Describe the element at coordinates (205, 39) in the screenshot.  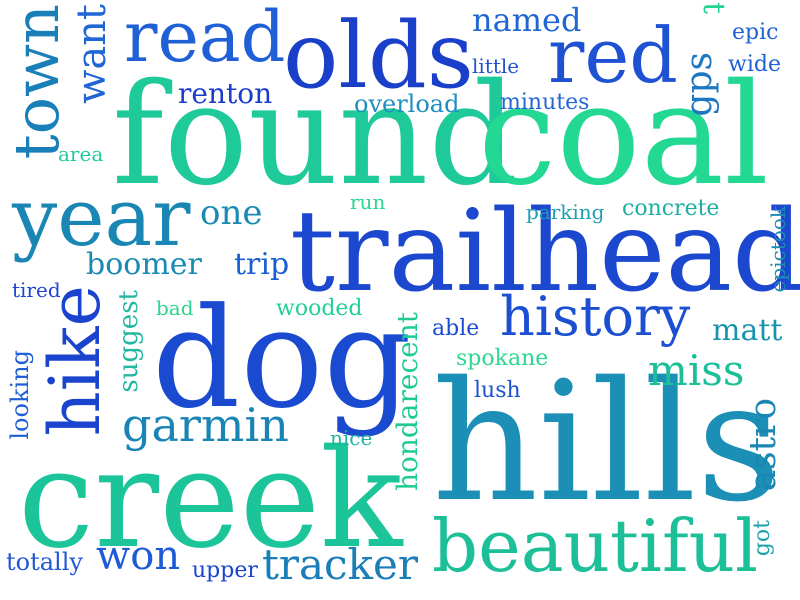
I see `word-read: read` at that location.